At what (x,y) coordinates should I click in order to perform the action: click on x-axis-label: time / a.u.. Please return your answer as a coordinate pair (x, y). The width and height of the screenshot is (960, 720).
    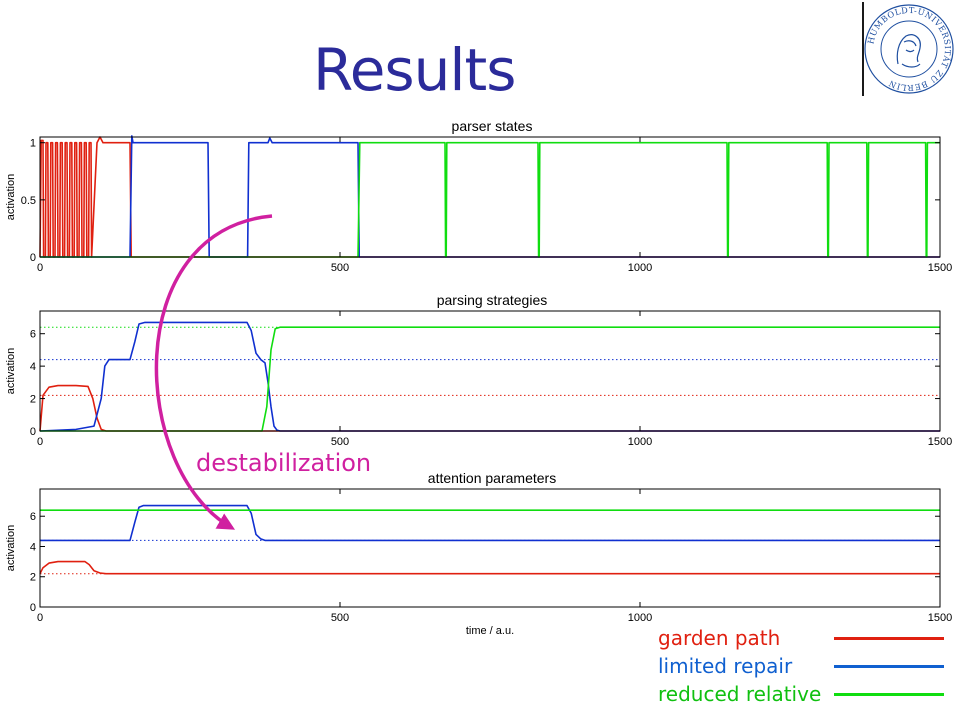
    Looking at the image, I should click on (490, 631).